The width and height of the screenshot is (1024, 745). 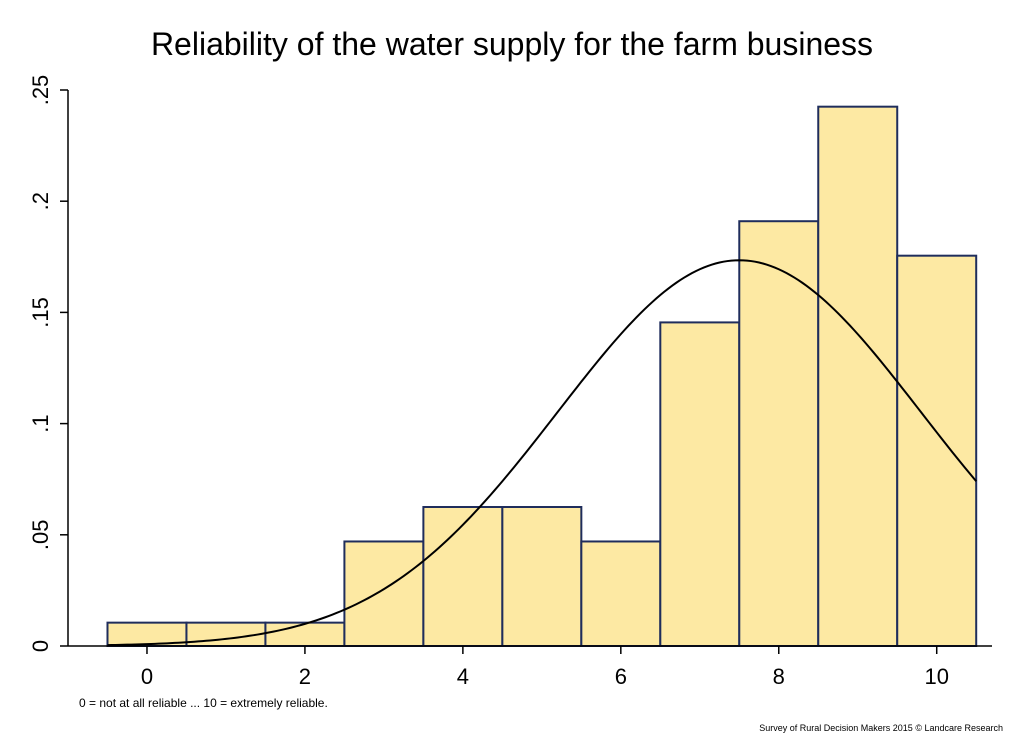 I want to click on x-tick-label: 6, so click(x=621, y=676).